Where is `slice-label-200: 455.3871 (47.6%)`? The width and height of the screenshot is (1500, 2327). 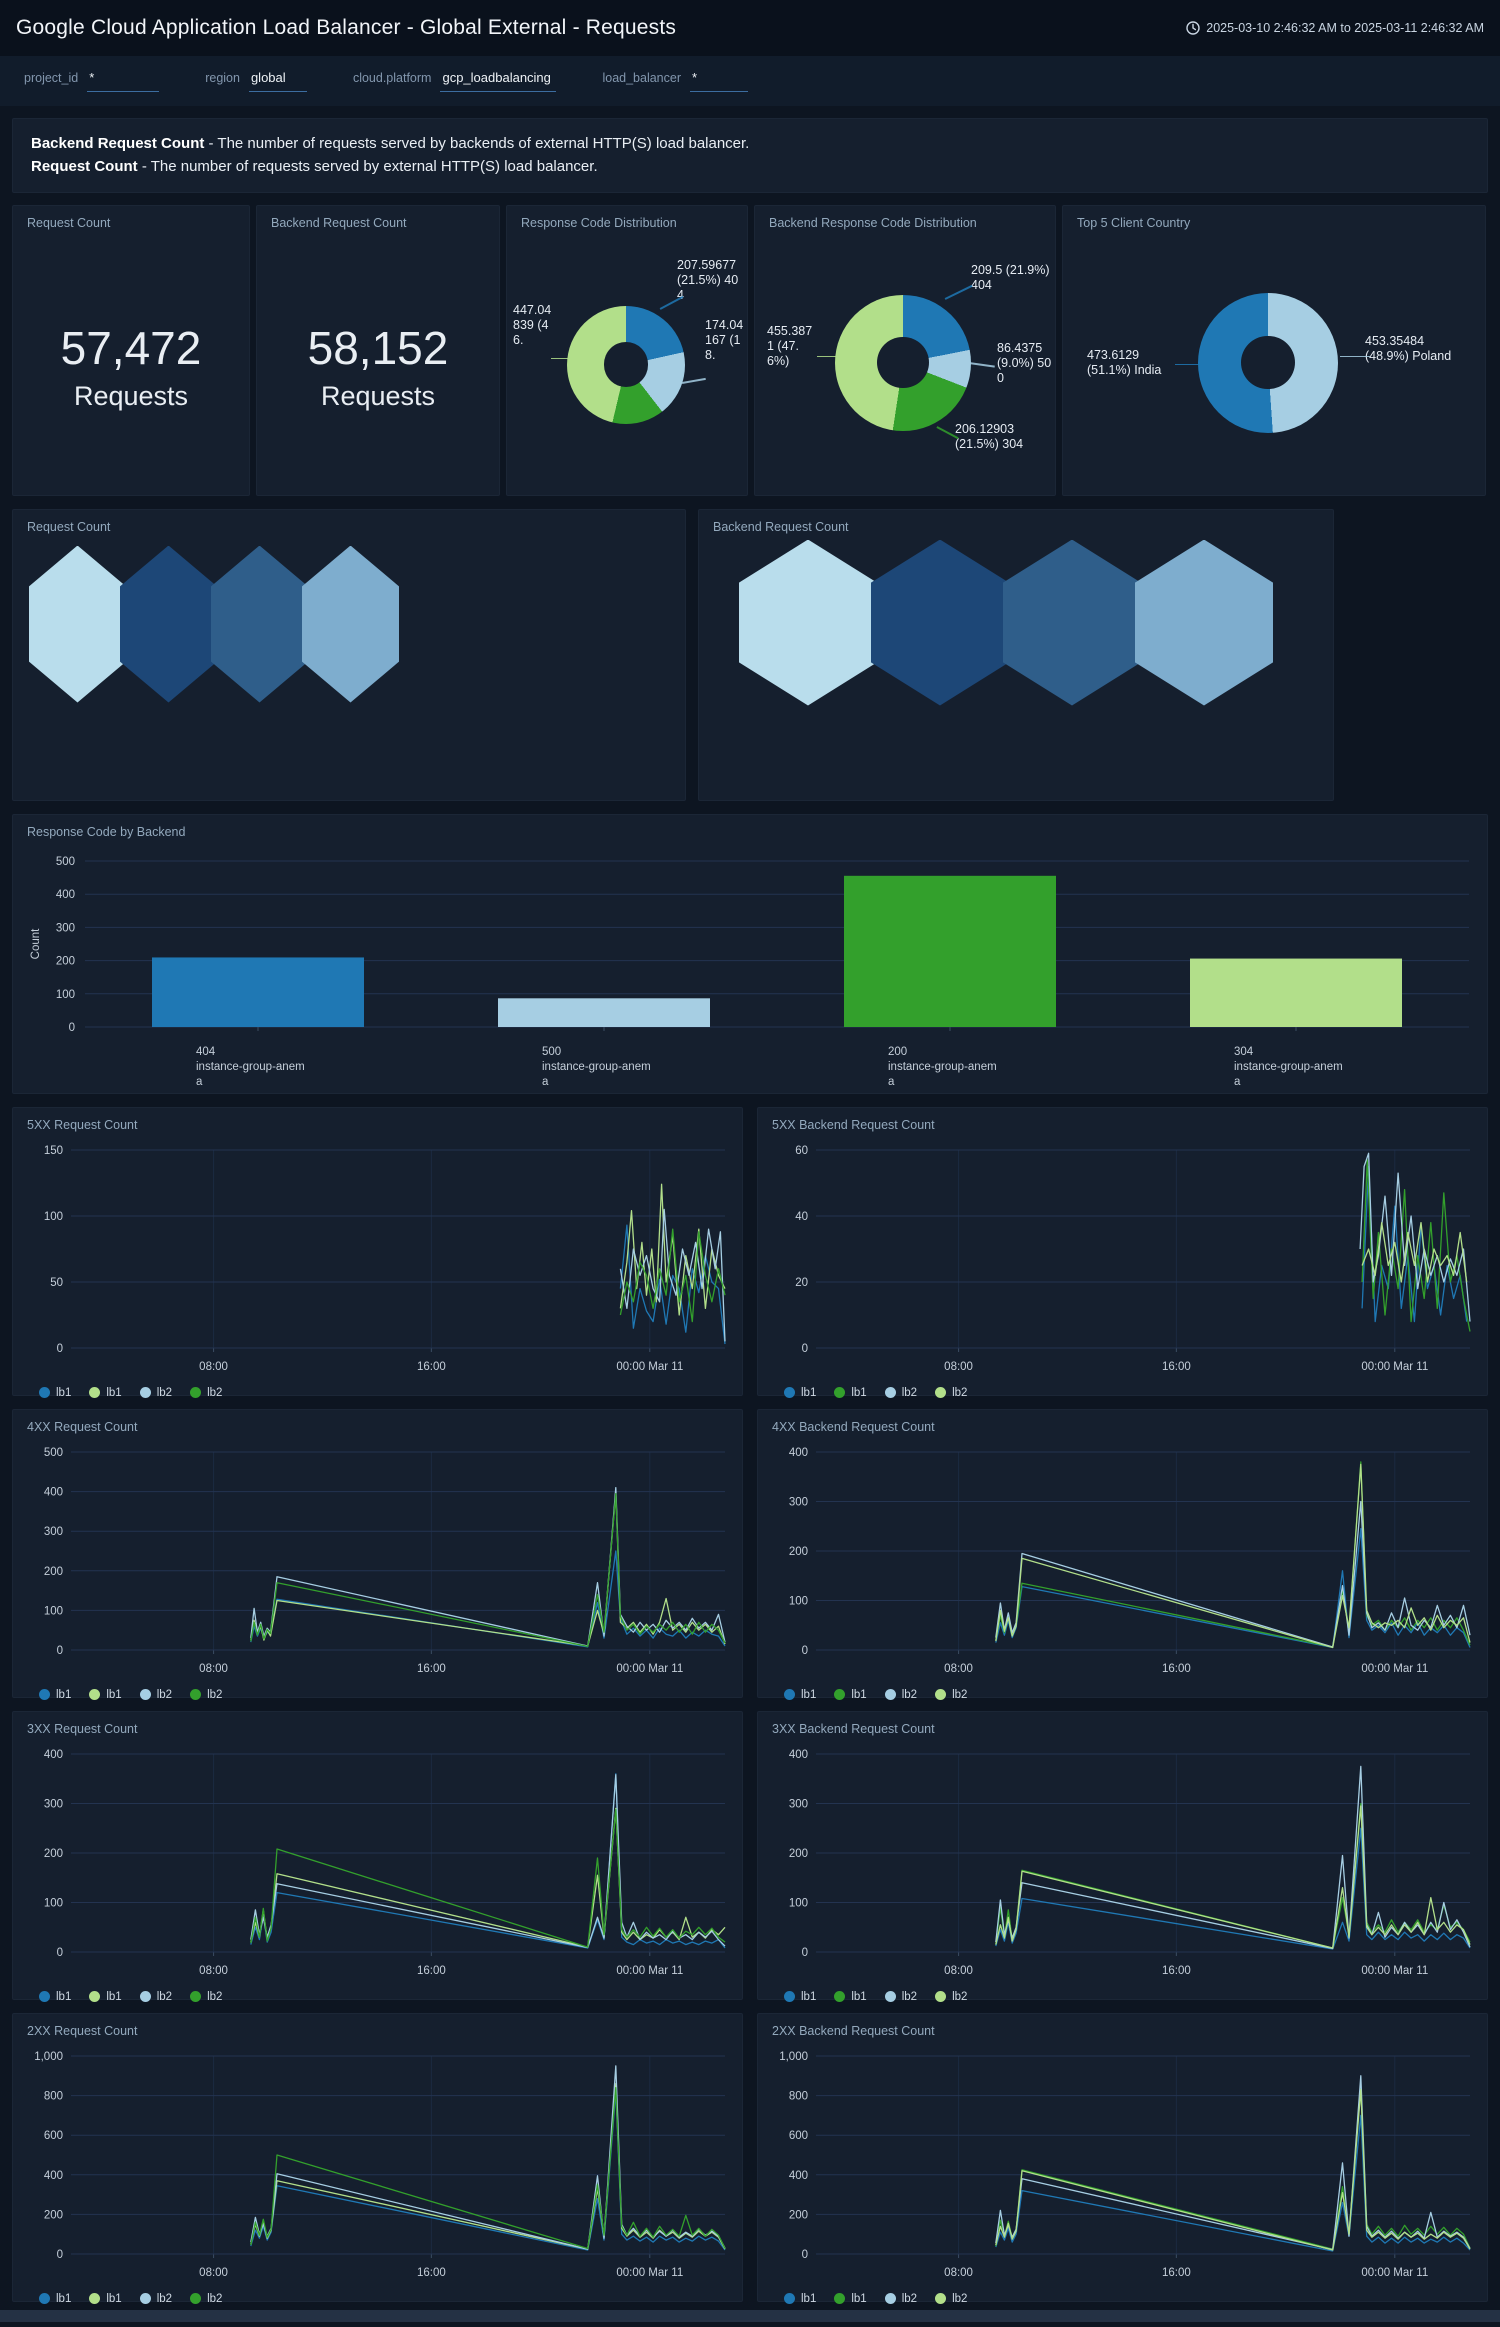 slice-label-200: 455.3871 (47.6%) is located at coordinates (790, 346).